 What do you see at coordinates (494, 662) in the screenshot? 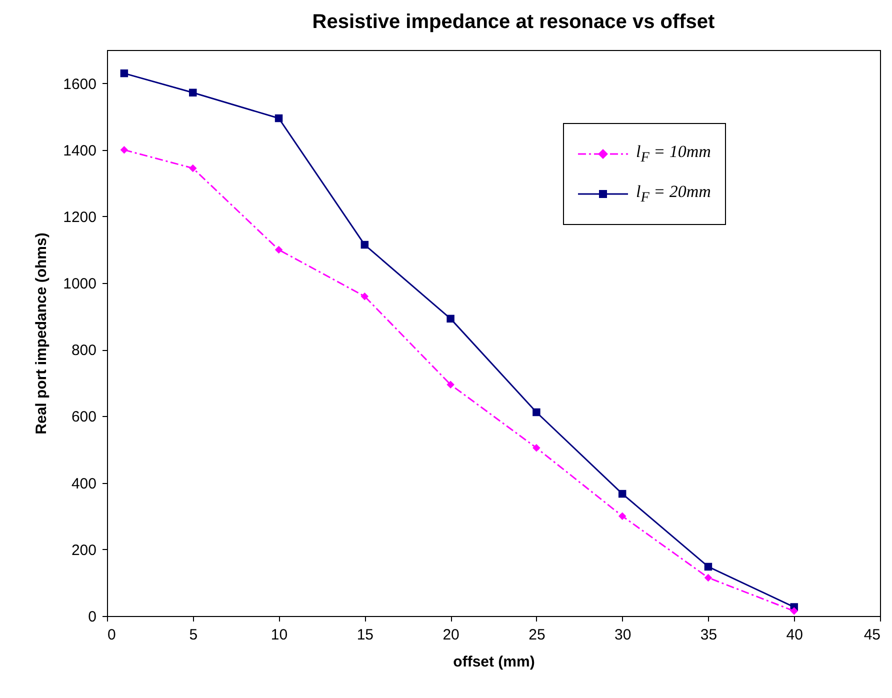
I see `x-axis-title: offset (mm)` at bounding box center [494, 662].